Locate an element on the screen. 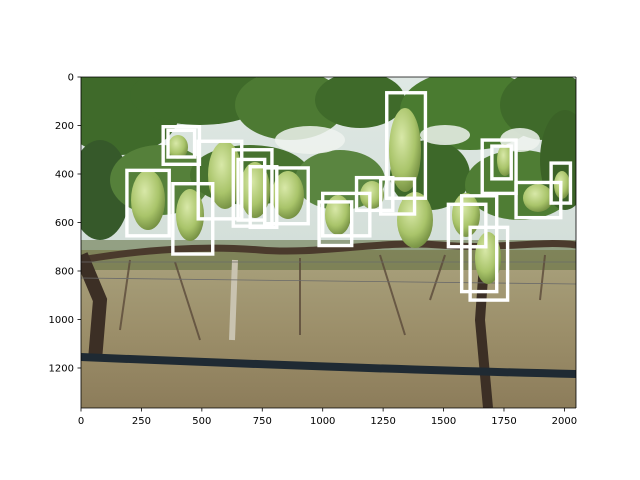  y-tick-label: 600 is located at coordinates (64, 223).